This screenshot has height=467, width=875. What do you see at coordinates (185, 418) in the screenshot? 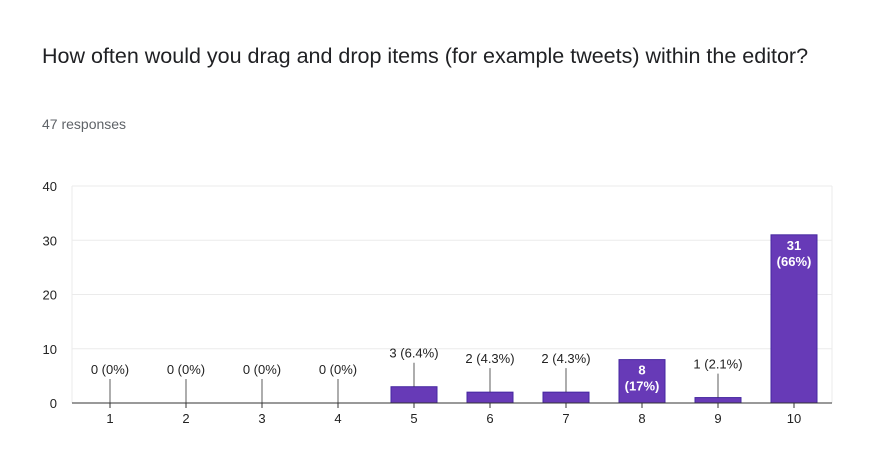
I see `x-tick-label: 2` at bounding box center [185, 418].